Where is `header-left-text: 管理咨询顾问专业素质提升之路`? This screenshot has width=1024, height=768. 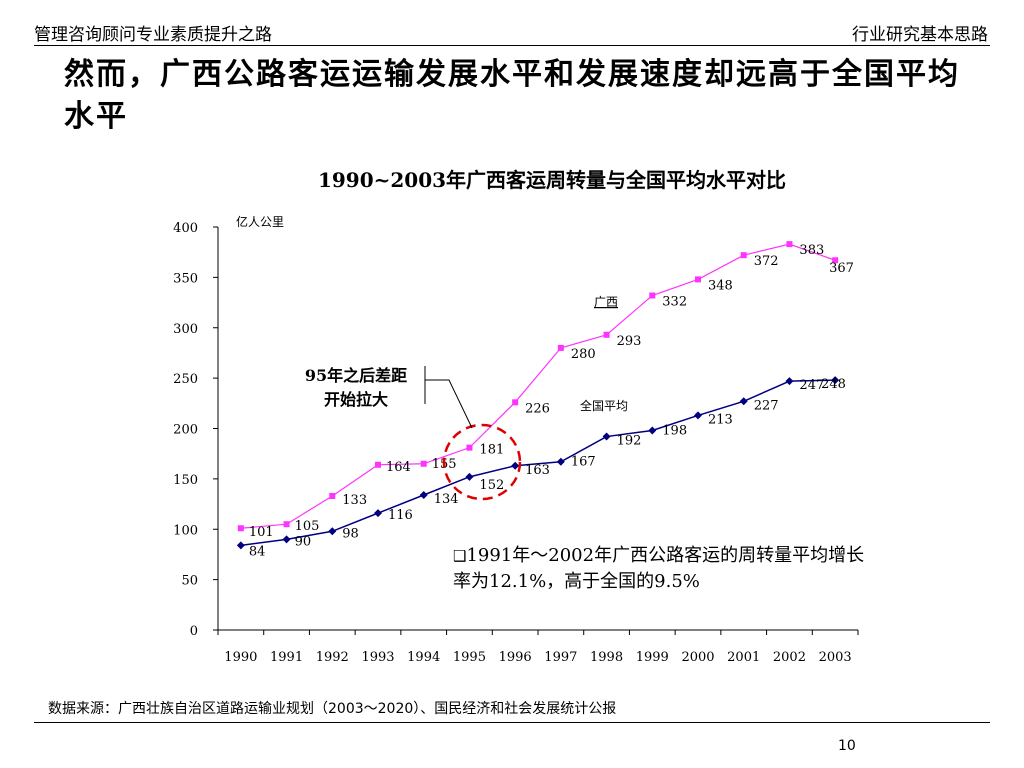 header-left-text: 管理咨询顾问专业素质提升之路 is located at coordinates (153, 35).